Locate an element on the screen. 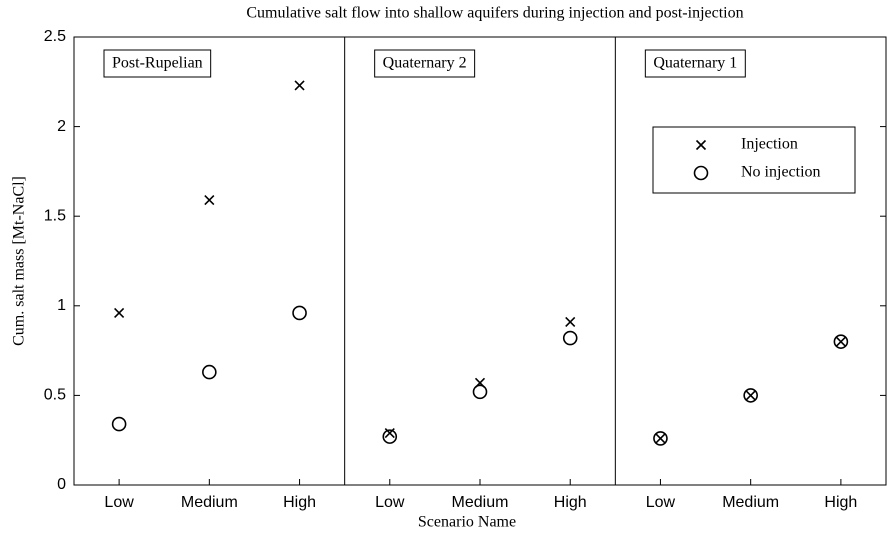 The image size is (889, 539). legend-box is located at coordinates (754, 160).